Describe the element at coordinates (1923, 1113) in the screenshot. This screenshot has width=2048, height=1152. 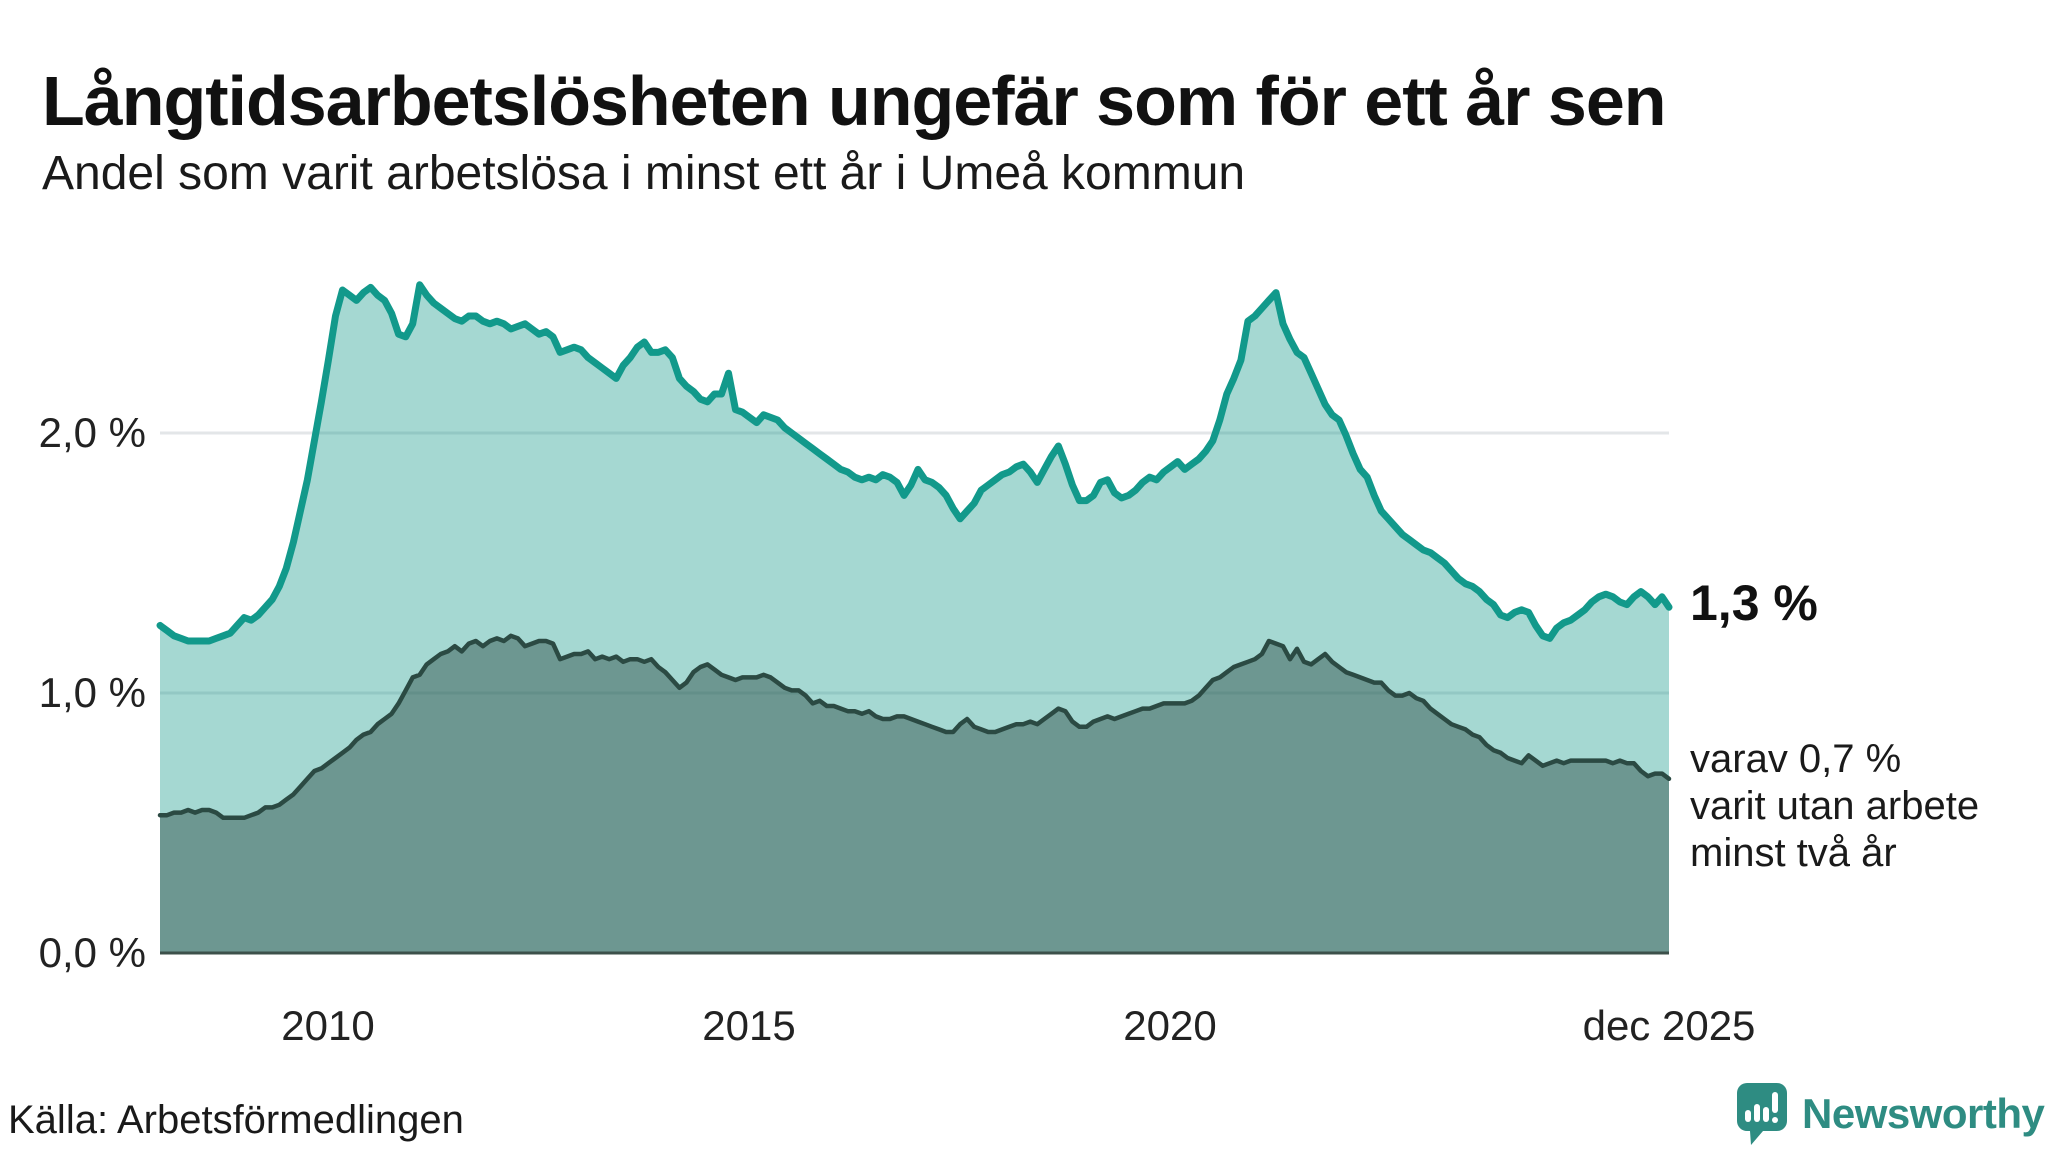
I see `newsworthy-wordmark: Newsworthy` at that location.